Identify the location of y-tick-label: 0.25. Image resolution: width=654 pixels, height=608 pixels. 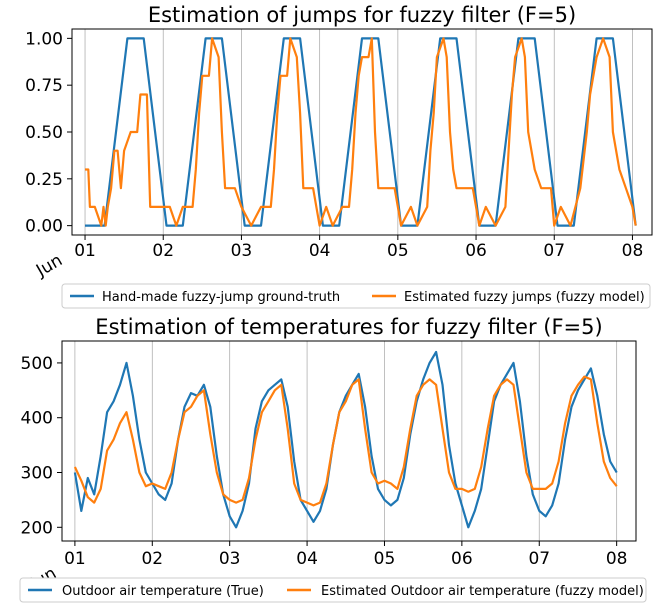
(44, 180).